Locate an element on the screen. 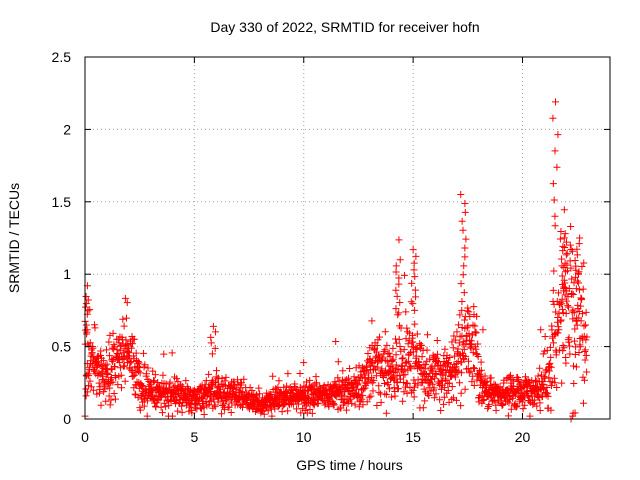 The height and width of the screenshot is (480, 640). y-axis-label: SRMTID / TECUs is located at coordinates (14, 238).